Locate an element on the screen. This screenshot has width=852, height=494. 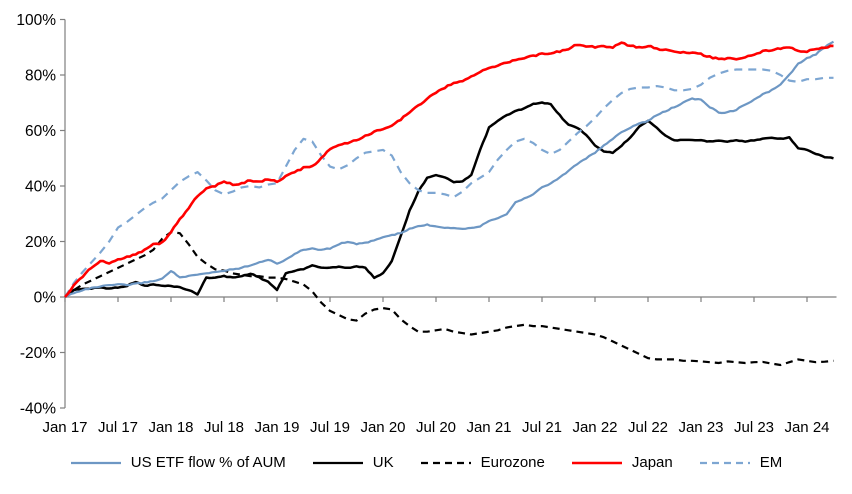
legend-label-em: EM is located at coordinates (771, 462).